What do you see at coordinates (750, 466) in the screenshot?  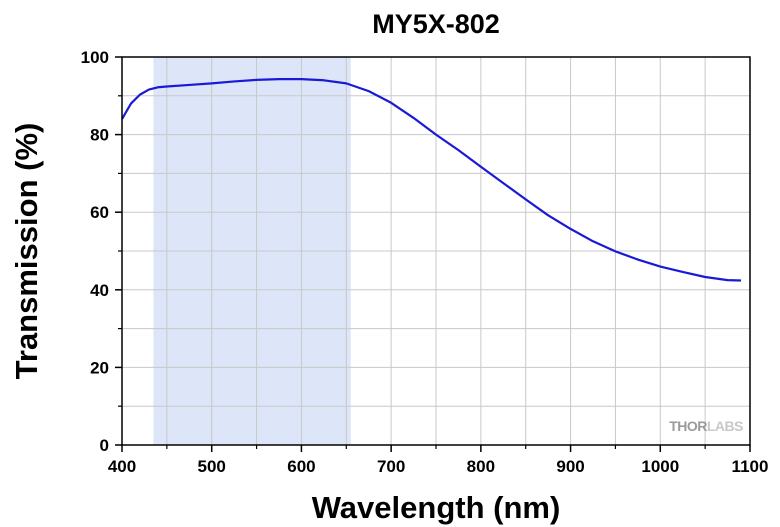 I see `x-tick-label: 1100` at bounding box center [750, 466].